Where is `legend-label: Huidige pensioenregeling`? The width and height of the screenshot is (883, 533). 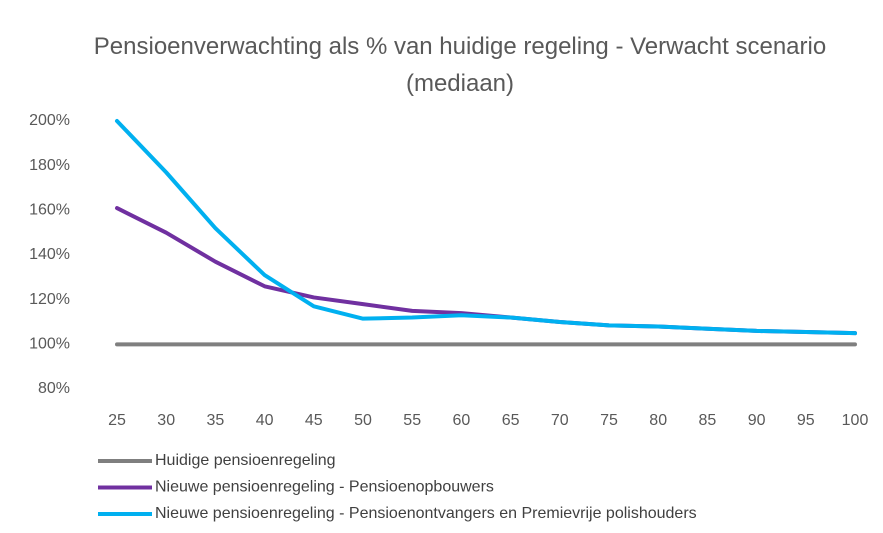
legend-label: Huidige pensioenregeling is located at coordinates (245, 460).